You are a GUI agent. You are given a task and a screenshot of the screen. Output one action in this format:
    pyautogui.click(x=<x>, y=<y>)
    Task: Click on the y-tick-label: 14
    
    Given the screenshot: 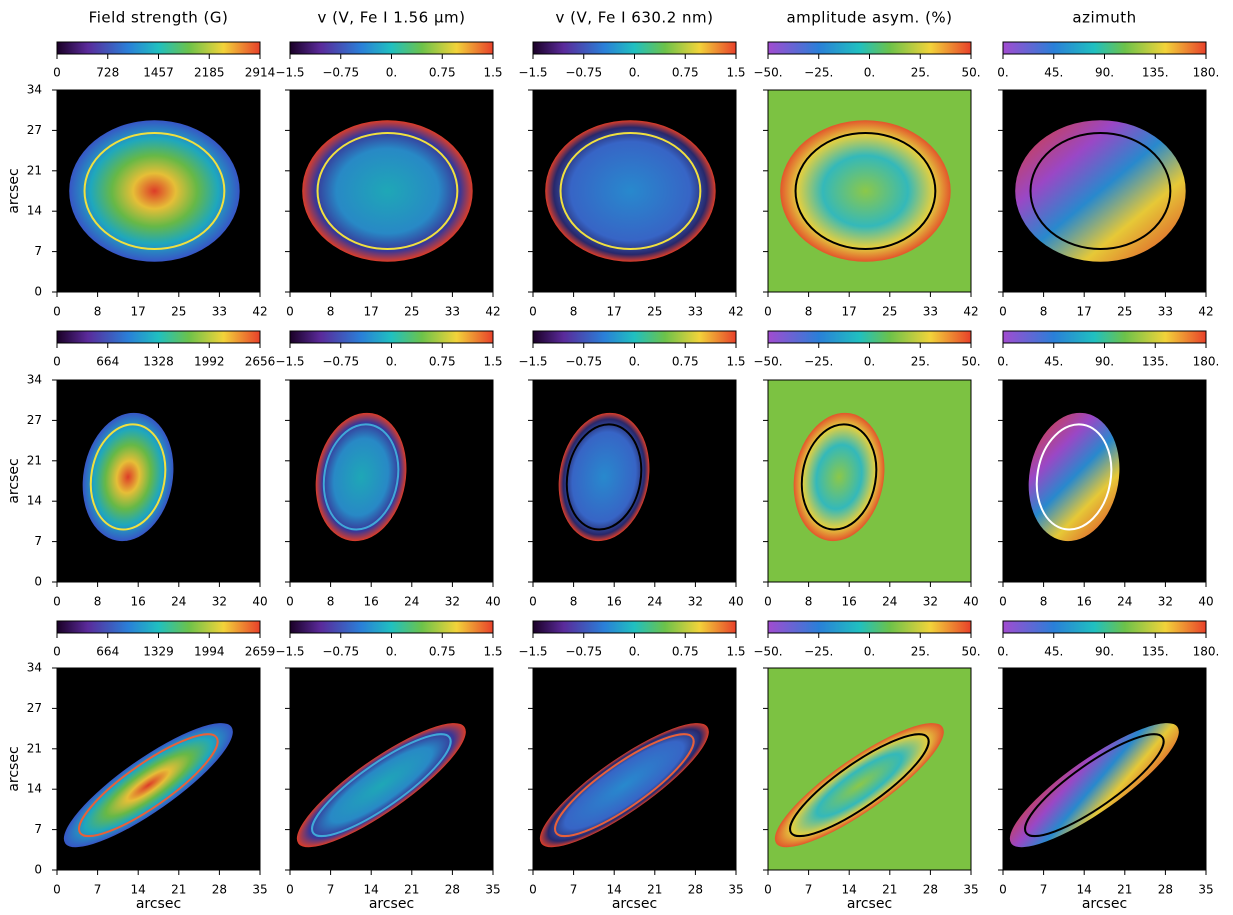 What is the action you would take?
    pyautogui.click(x=34, y=501)
    